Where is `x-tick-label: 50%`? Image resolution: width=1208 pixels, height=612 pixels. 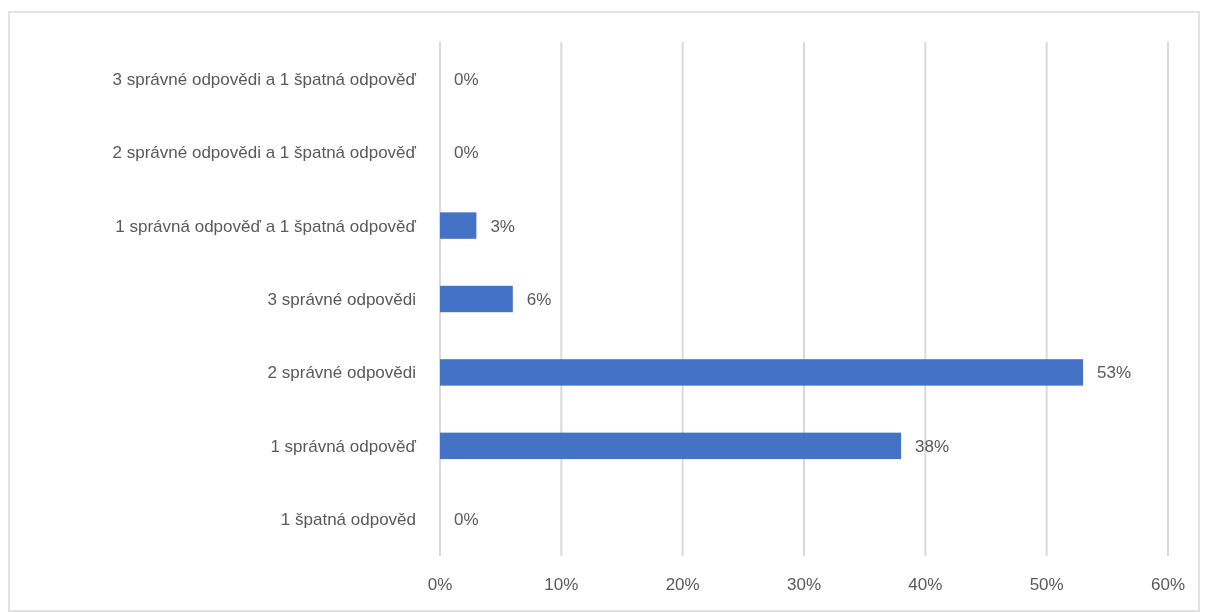 x-tick-label: 50% is located at coordinates (1046, 584).